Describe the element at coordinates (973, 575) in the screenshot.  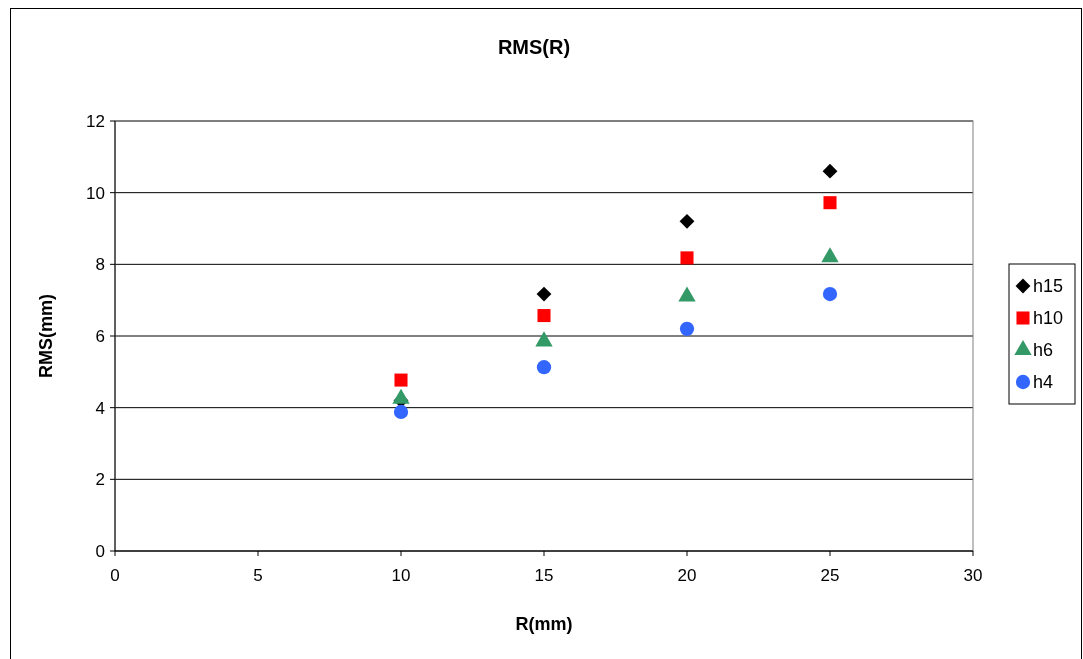
I see `x-tick-label: 30` at that location.